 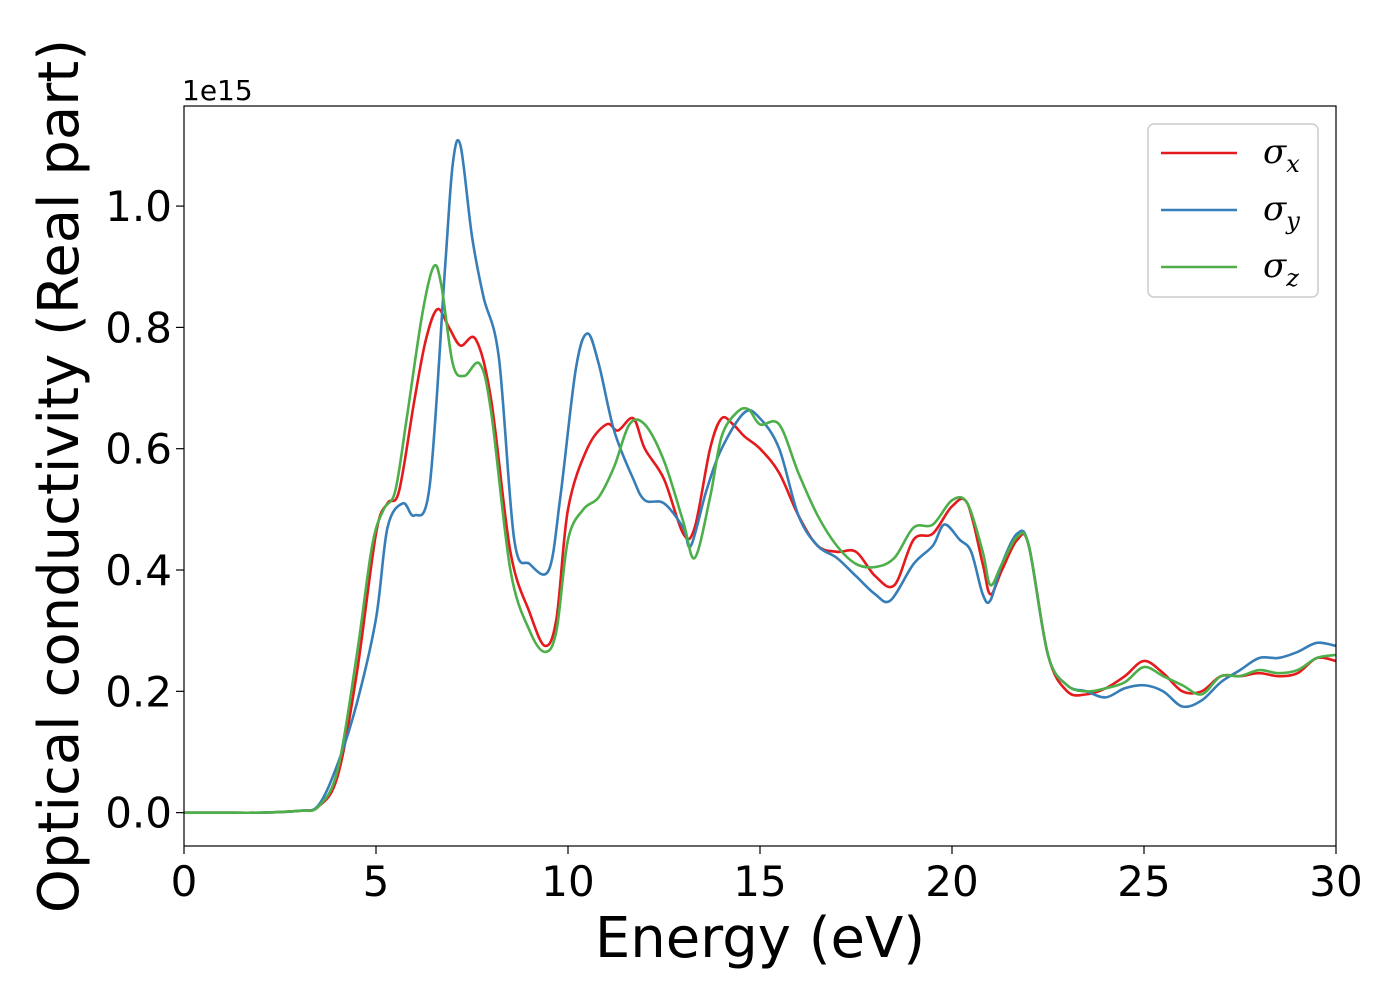 What do you see at coordinates (138, 206) in the screenshot?
I see `y-tick-label: 1.0` at bounding box center [138, 206].